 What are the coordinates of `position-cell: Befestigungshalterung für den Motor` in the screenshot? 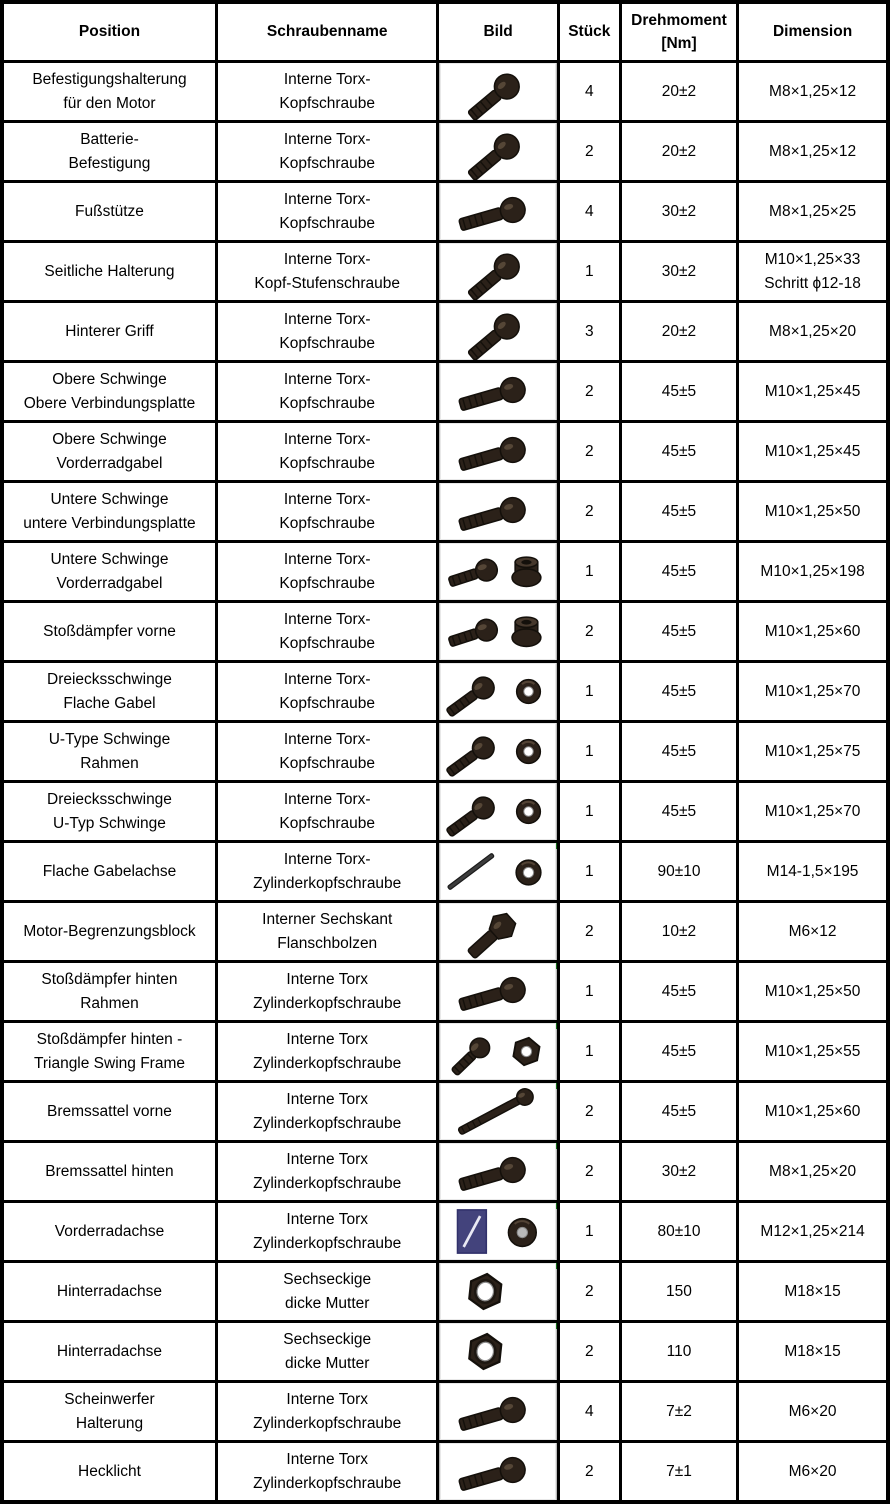 It's located at (109, 91).